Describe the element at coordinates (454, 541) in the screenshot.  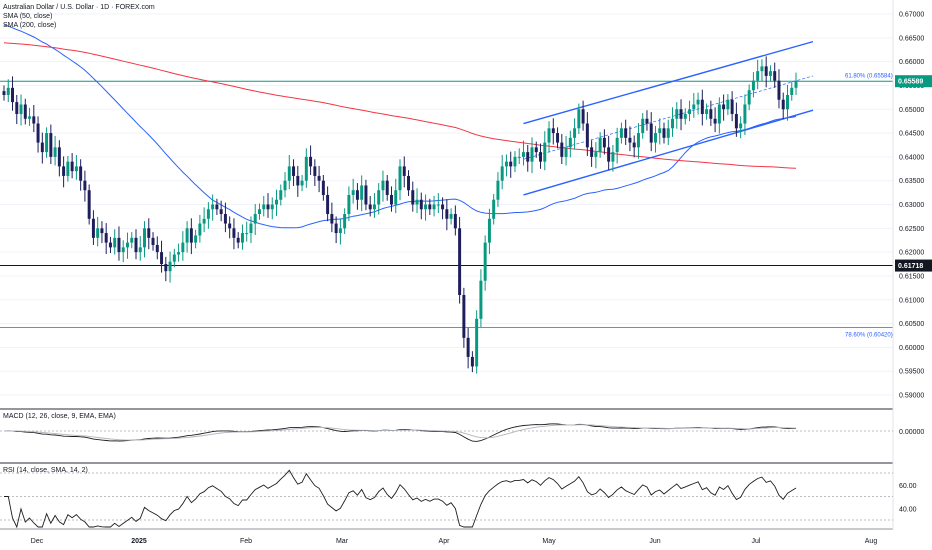
I see `time-axis: Dec 2025 Feb Mar Apr May Jun Jul Aug` at that location.